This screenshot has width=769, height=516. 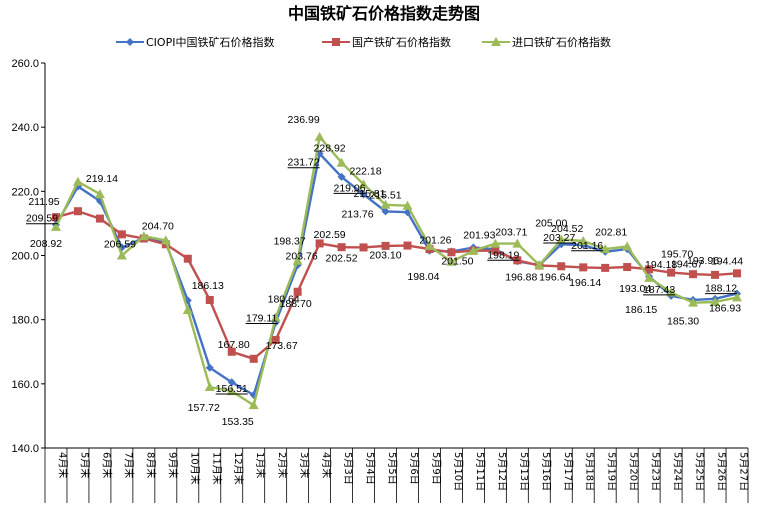 I want to click on data-label: 186.15, so click(x=641, y=310).